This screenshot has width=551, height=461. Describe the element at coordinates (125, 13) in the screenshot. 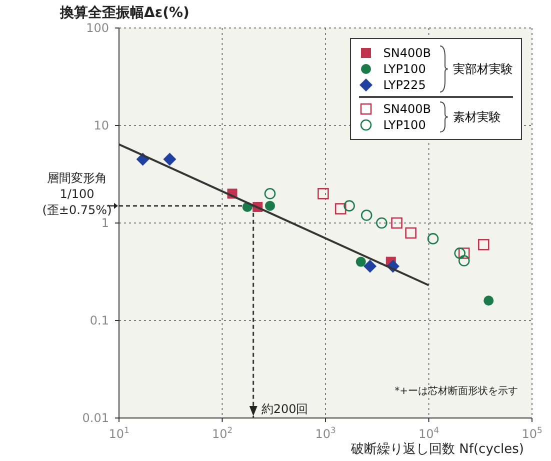

I see `y-axis-title: 換算全歪振幅Δε(%)` at that location.